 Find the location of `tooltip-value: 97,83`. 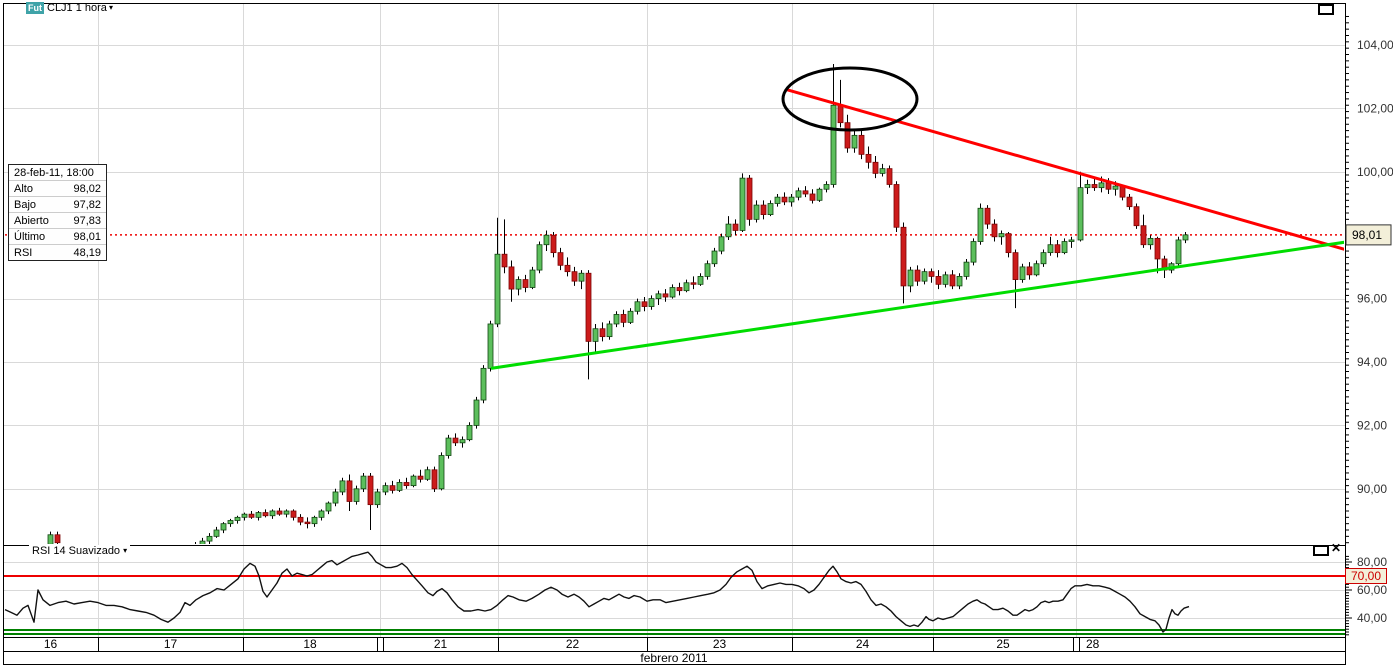

tooltip-value: 97,83 is located at coordinates (87, 221).